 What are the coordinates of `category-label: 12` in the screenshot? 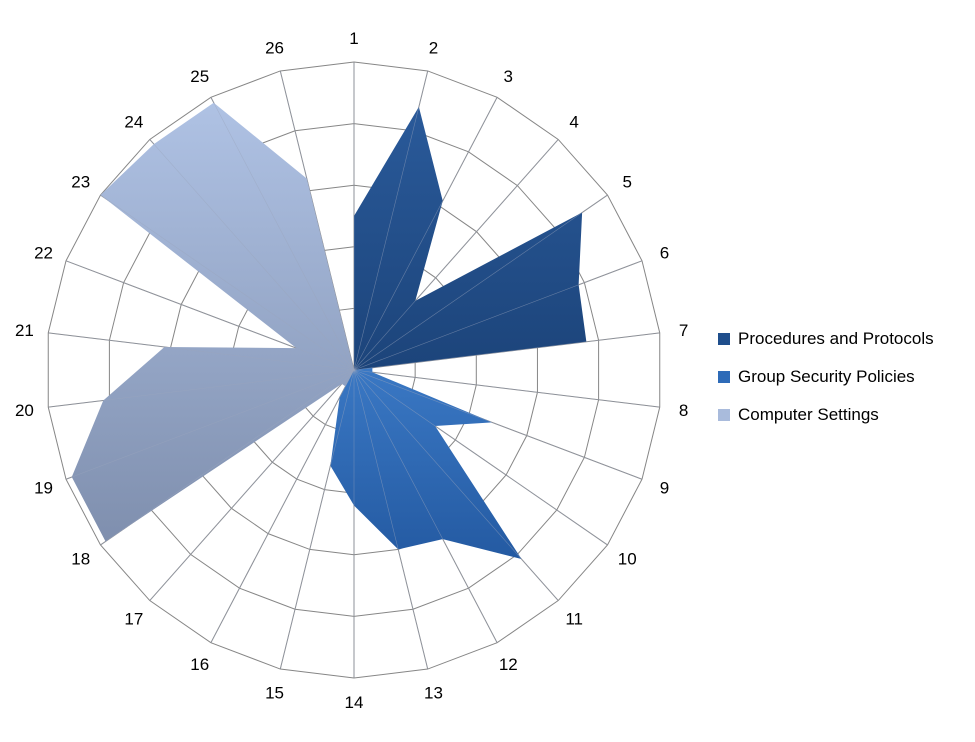 It's located at (508, 664).